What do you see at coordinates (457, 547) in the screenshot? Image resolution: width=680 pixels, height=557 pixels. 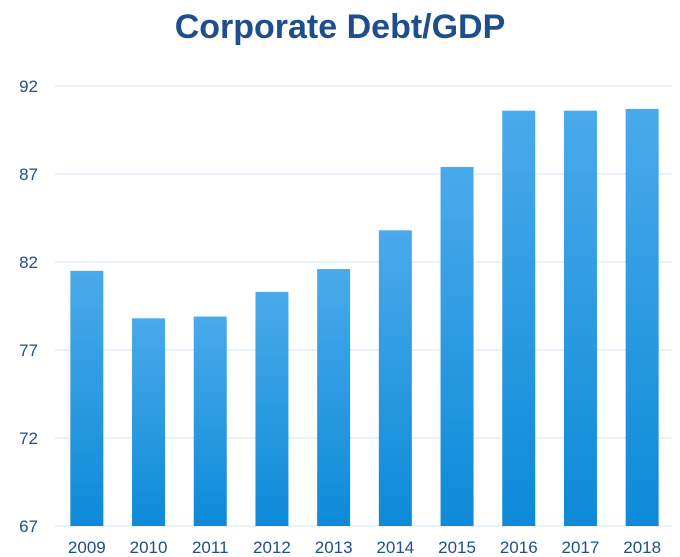 I see `x-tick-label: 2015` at bounding box center [457, 547].